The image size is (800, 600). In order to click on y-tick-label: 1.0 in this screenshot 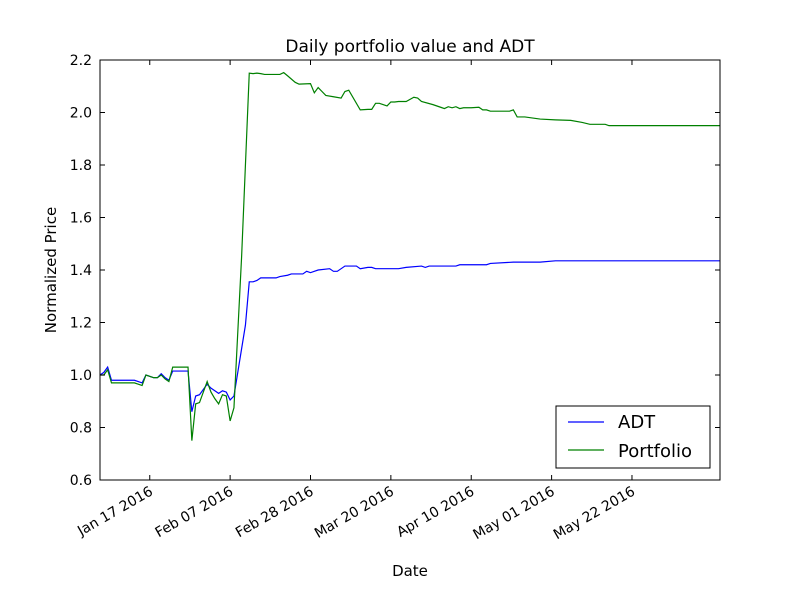, I will do `click(81, 376)`.